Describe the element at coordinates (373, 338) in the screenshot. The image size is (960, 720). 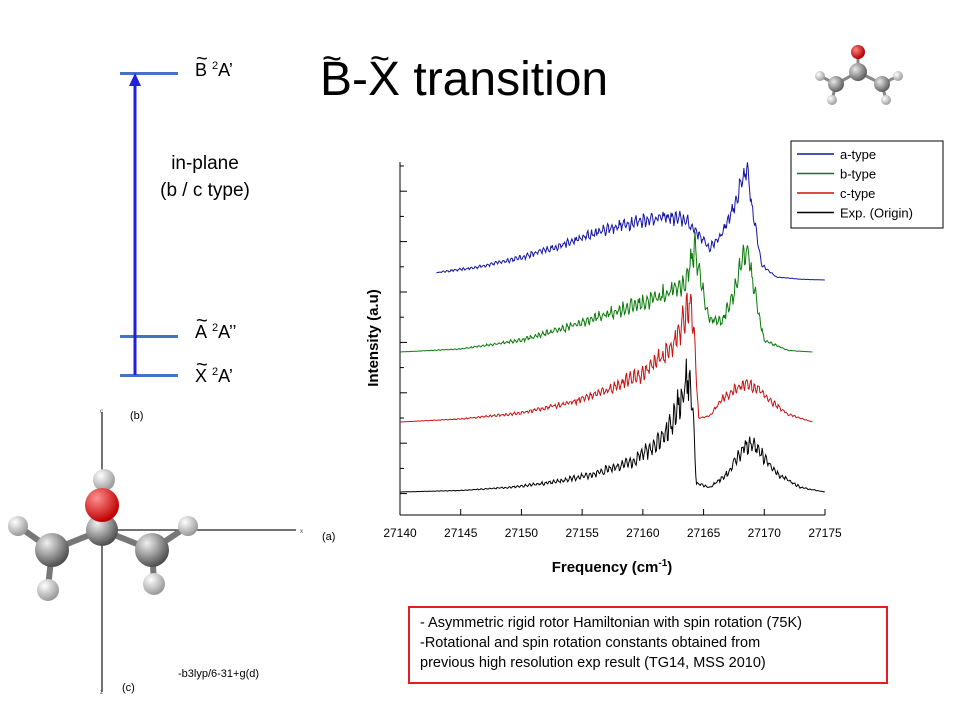
I see `y-axis-label: Intensity (a.u)` at that location.